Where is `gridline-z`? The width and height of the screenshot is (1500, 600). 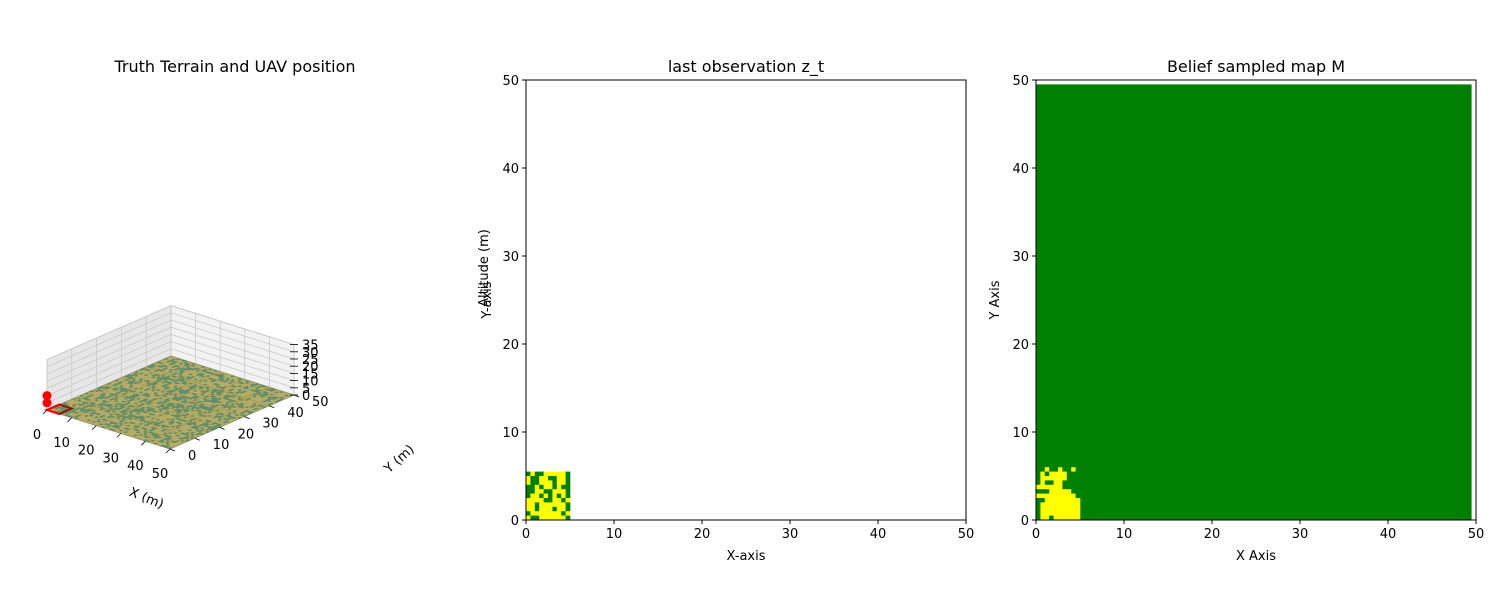
gridline-z is located at coordinates (170, 340).